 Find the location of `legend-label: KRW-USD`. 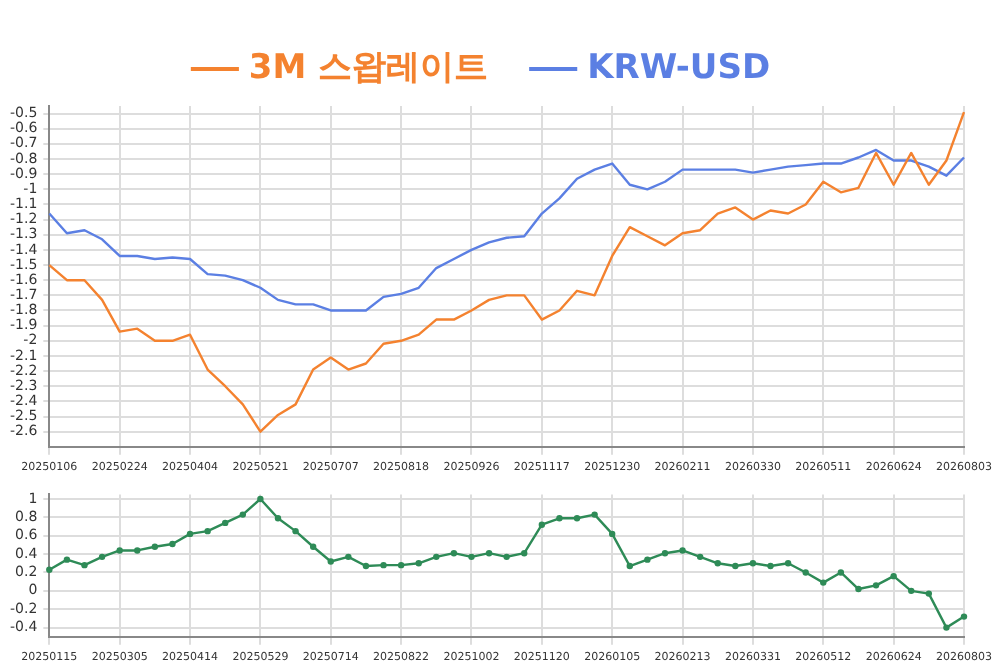

legend-label: KRW-USD is located at coordinates (679, 67).